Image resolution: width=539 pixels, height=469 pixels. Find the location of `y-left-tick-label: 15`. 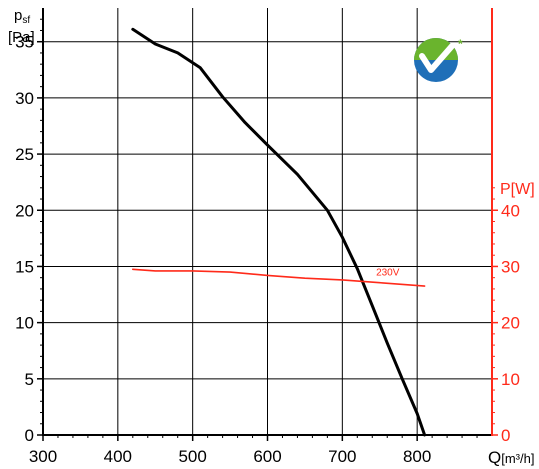

y-left-tick-label: 15 is located at coordinates (24, 266).